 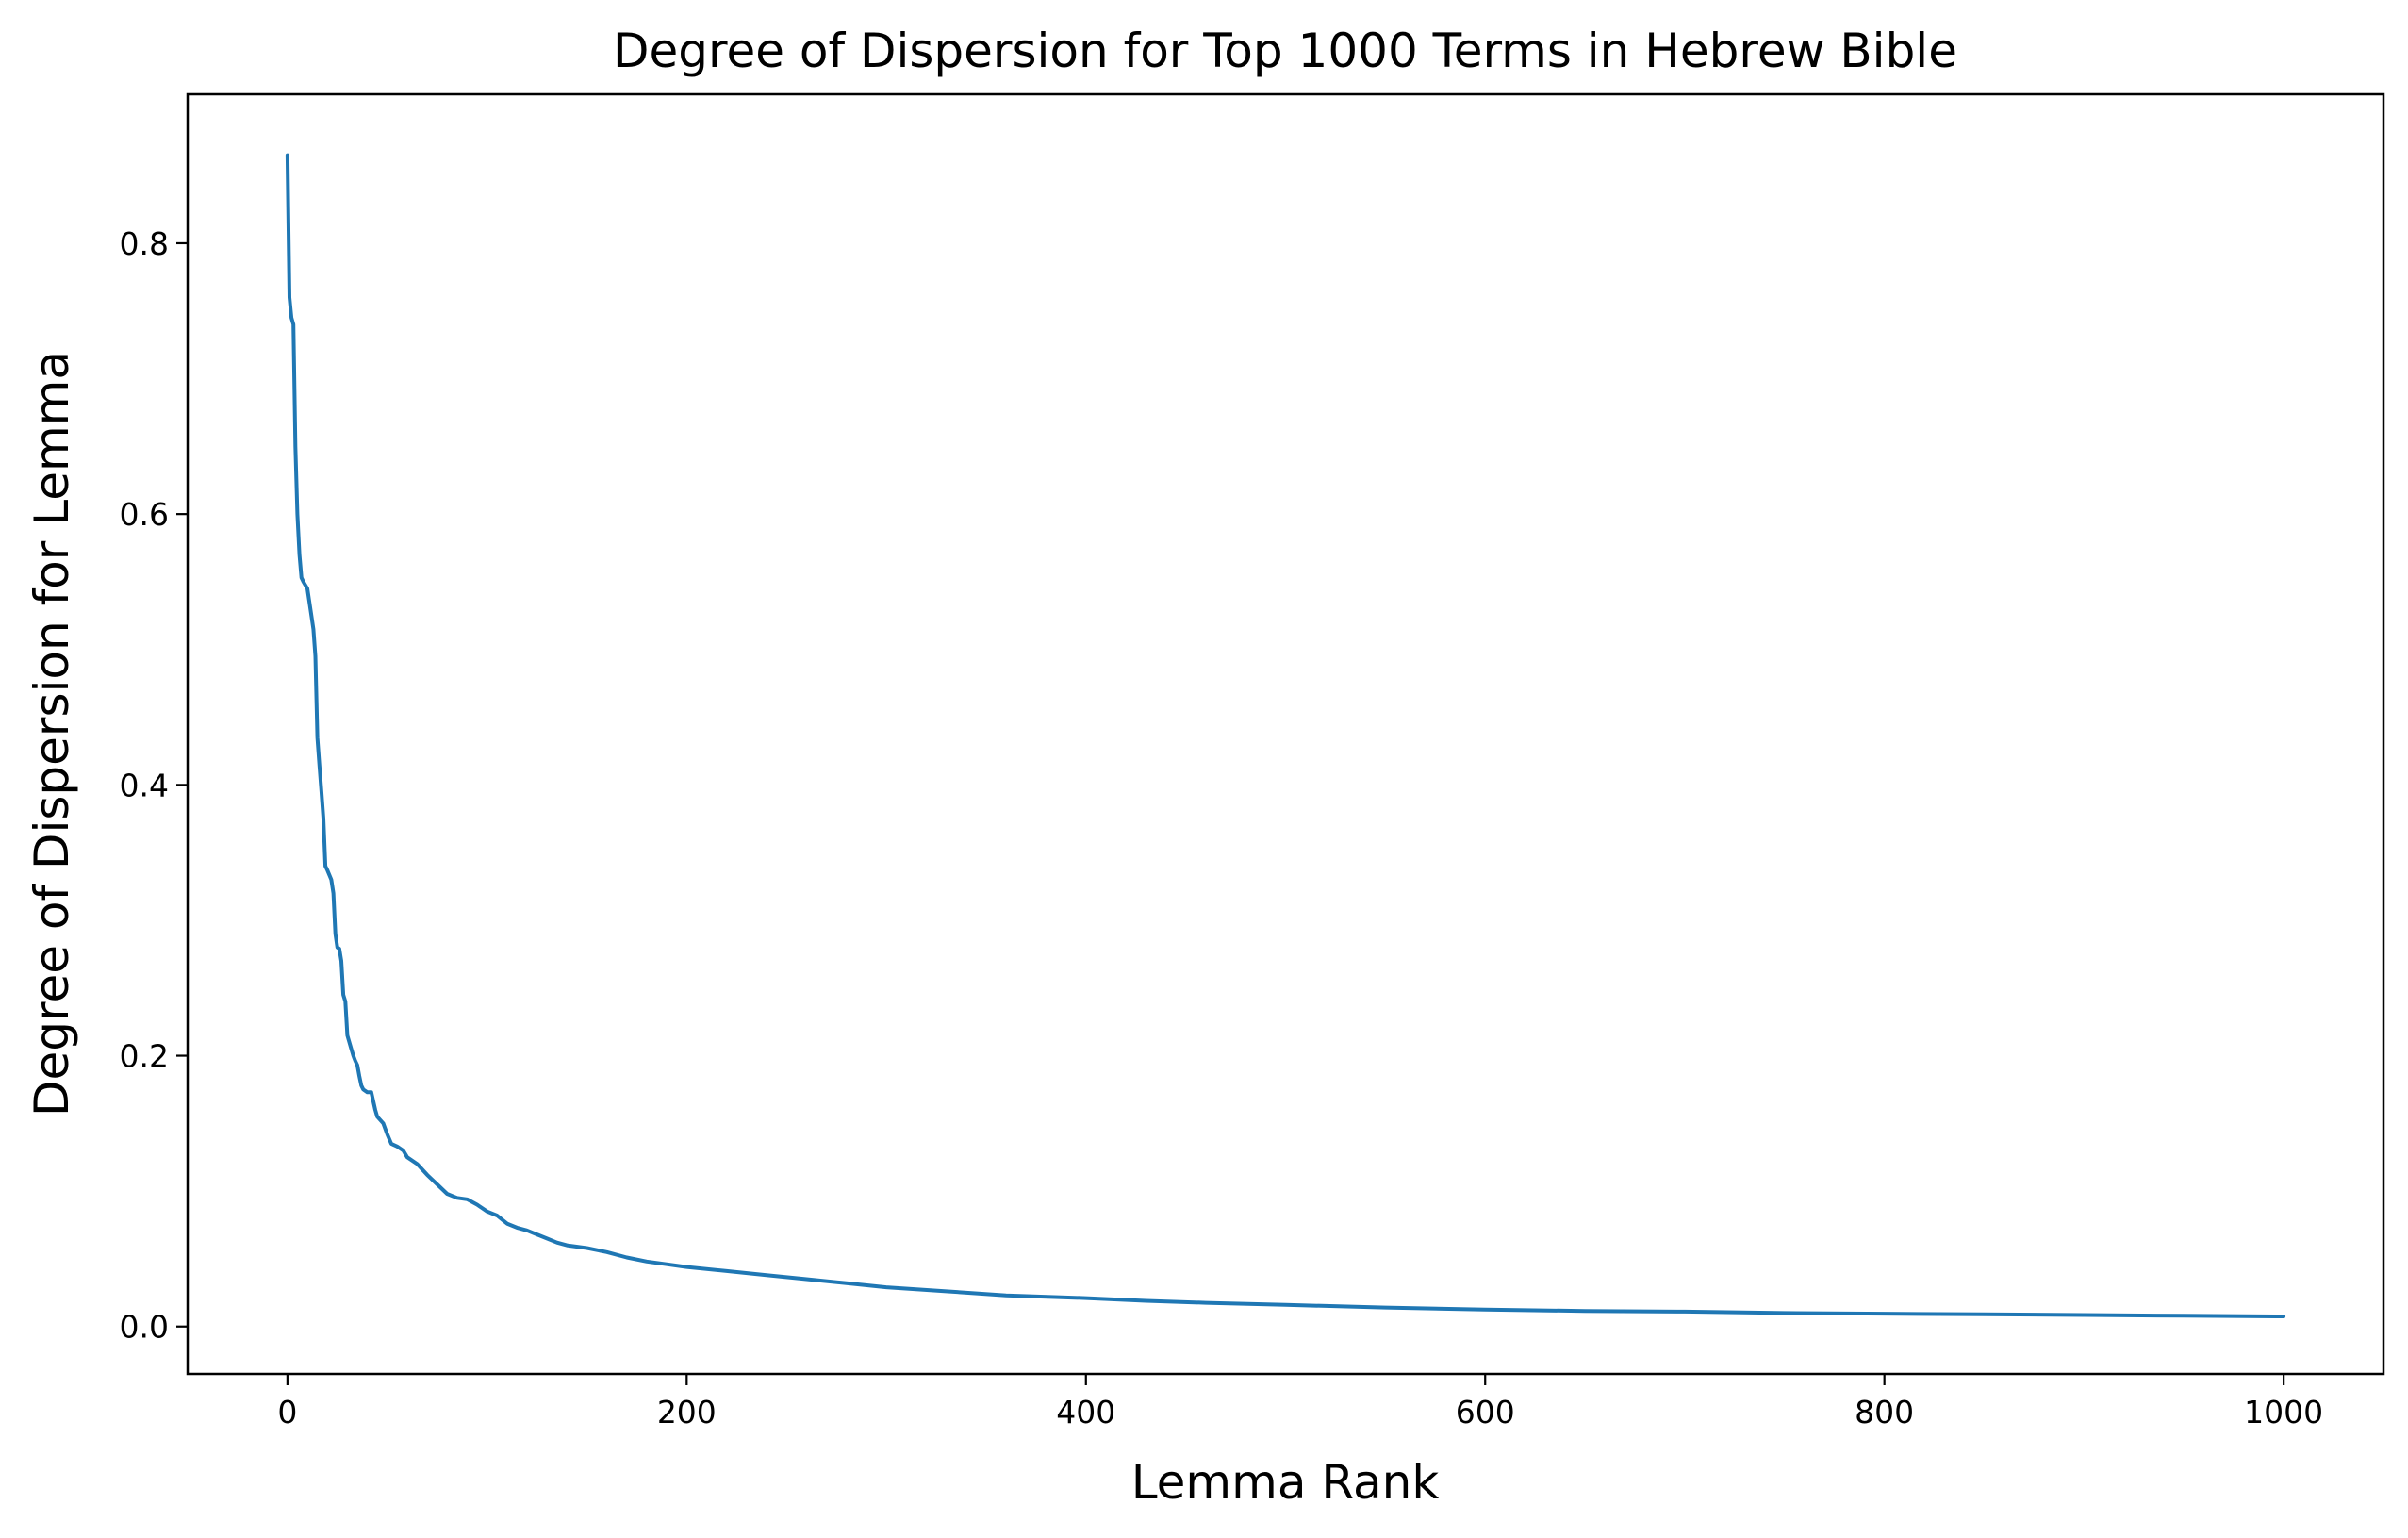 I want to click on y-tick-label: 0.4, so click(x=144, y=785).